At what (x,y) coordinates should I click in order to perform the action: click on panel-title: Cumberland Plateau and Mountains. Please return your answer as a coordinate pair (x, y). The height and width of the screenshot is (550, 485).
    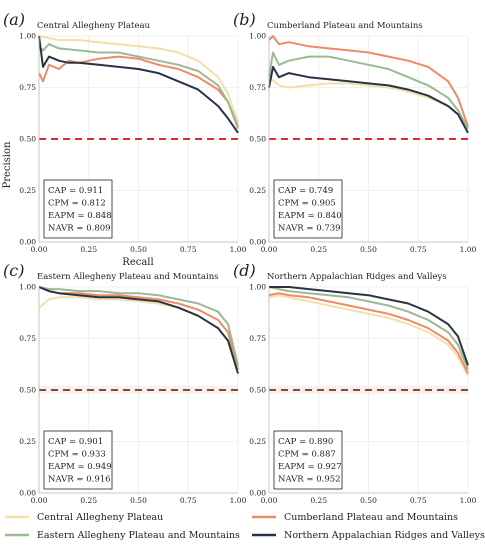
    Looking at the image, I should click on (345, 26).